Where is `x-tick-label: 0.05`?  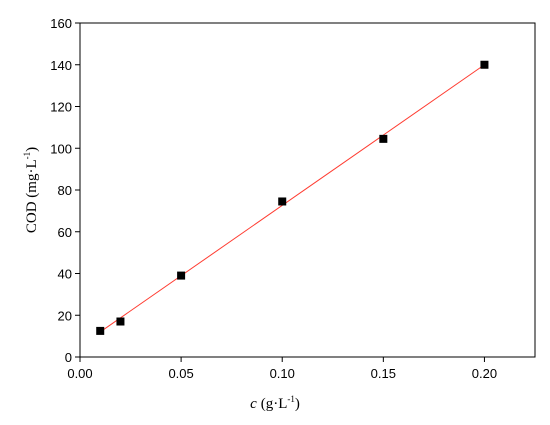
x-tick-label: 0.05 is located at coordinates (180, 373).